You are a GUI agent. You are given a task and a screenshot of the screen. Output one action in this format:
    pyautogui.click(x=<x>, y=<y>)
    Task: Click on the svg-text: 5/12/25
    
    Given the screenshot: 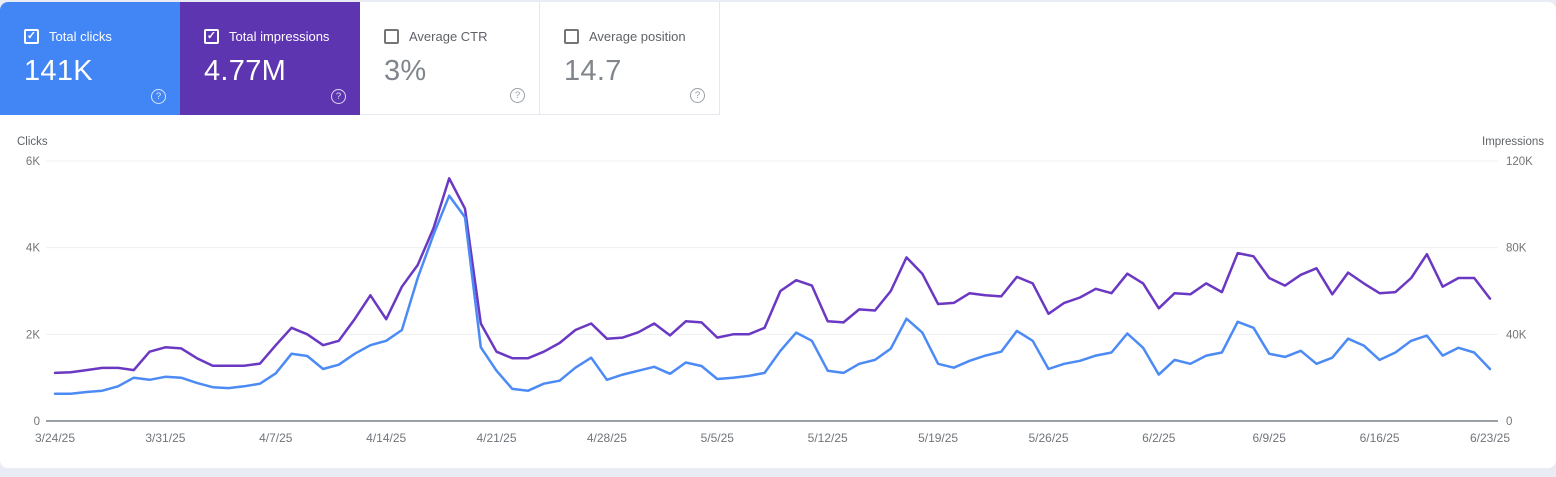 What is the action you would take?
    pyautogui.click(x=828, y=438)
    